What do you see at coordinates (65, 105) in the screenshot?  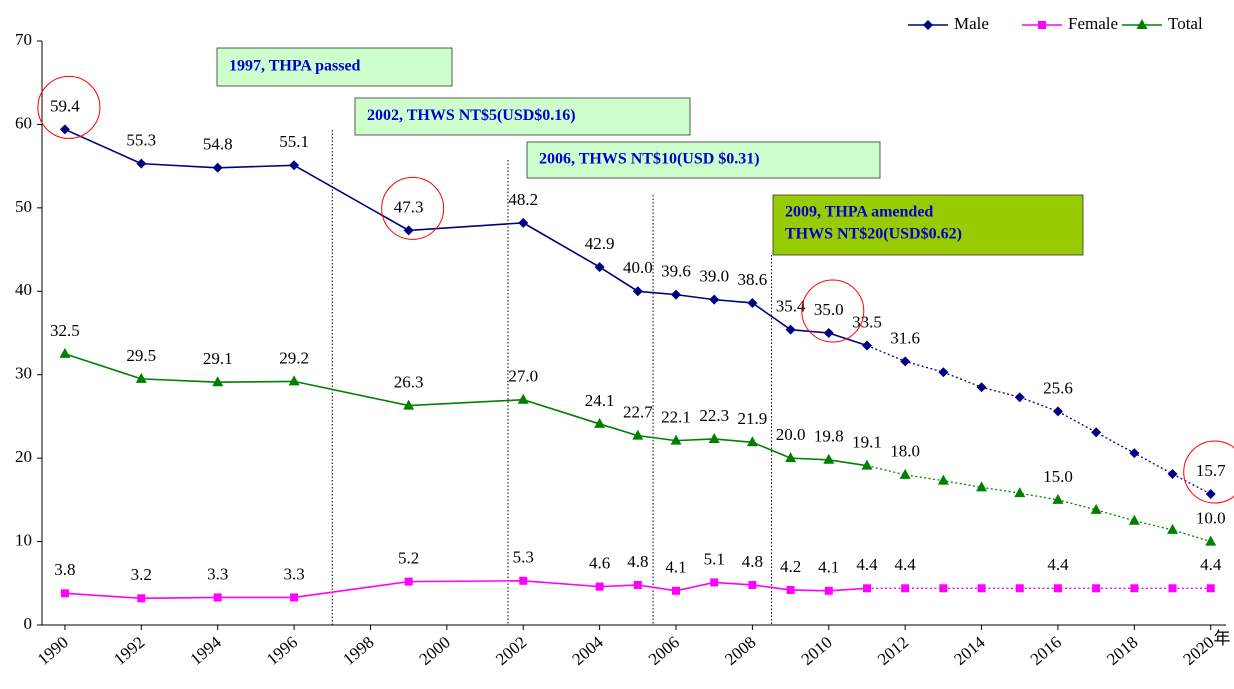 I see `data-label: 59.4` at bounding box center [65, 105].